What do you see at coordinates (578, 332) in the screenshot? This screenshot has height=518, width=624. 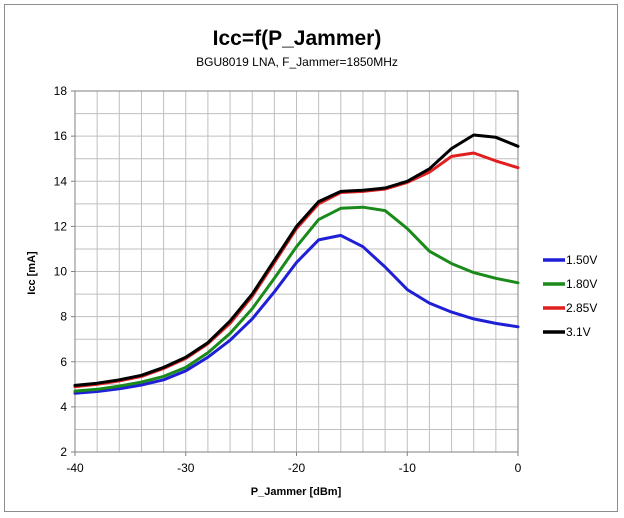 I see `legend-label: 3.1V` at bounding box center [578, 332].